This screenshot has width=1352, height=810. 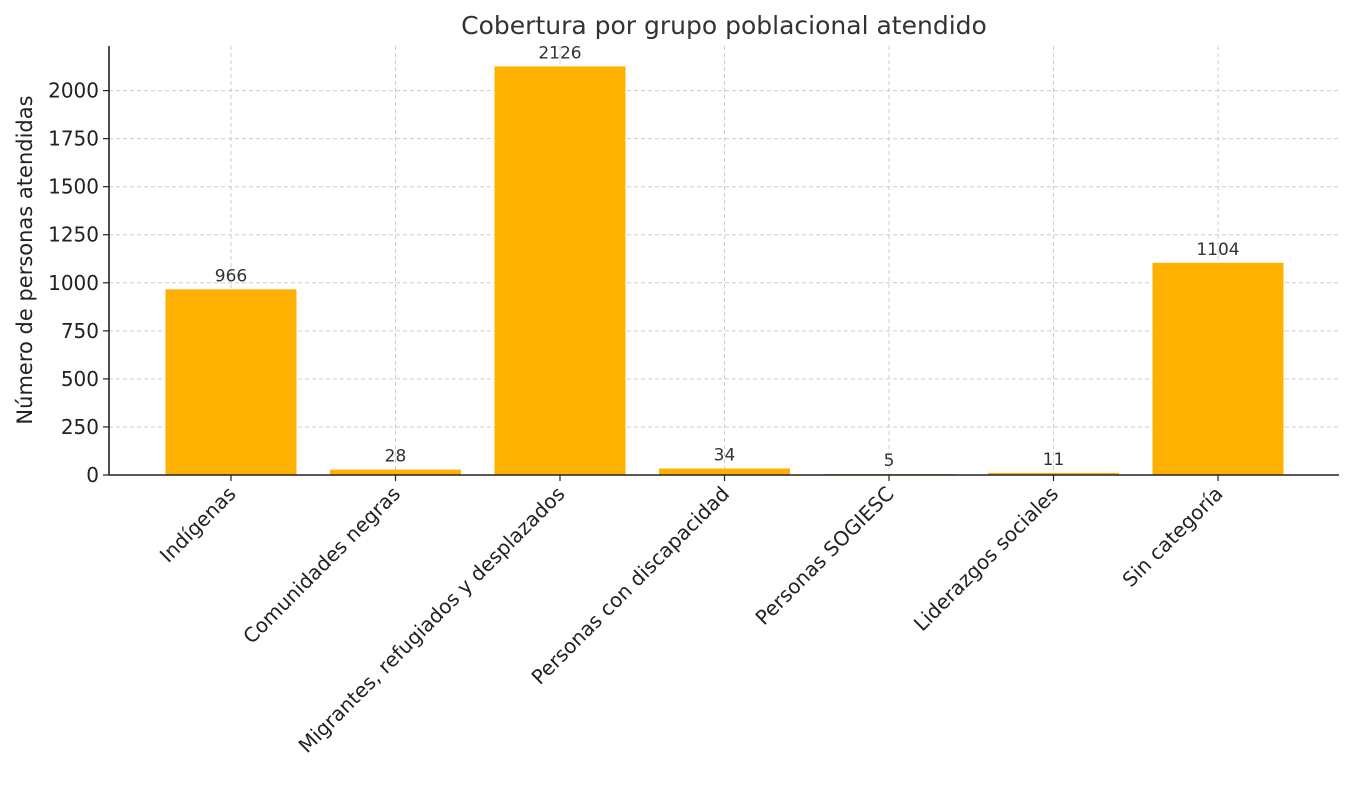 I want to click on y-tick-label: 1250, so click(x=73, y=235).